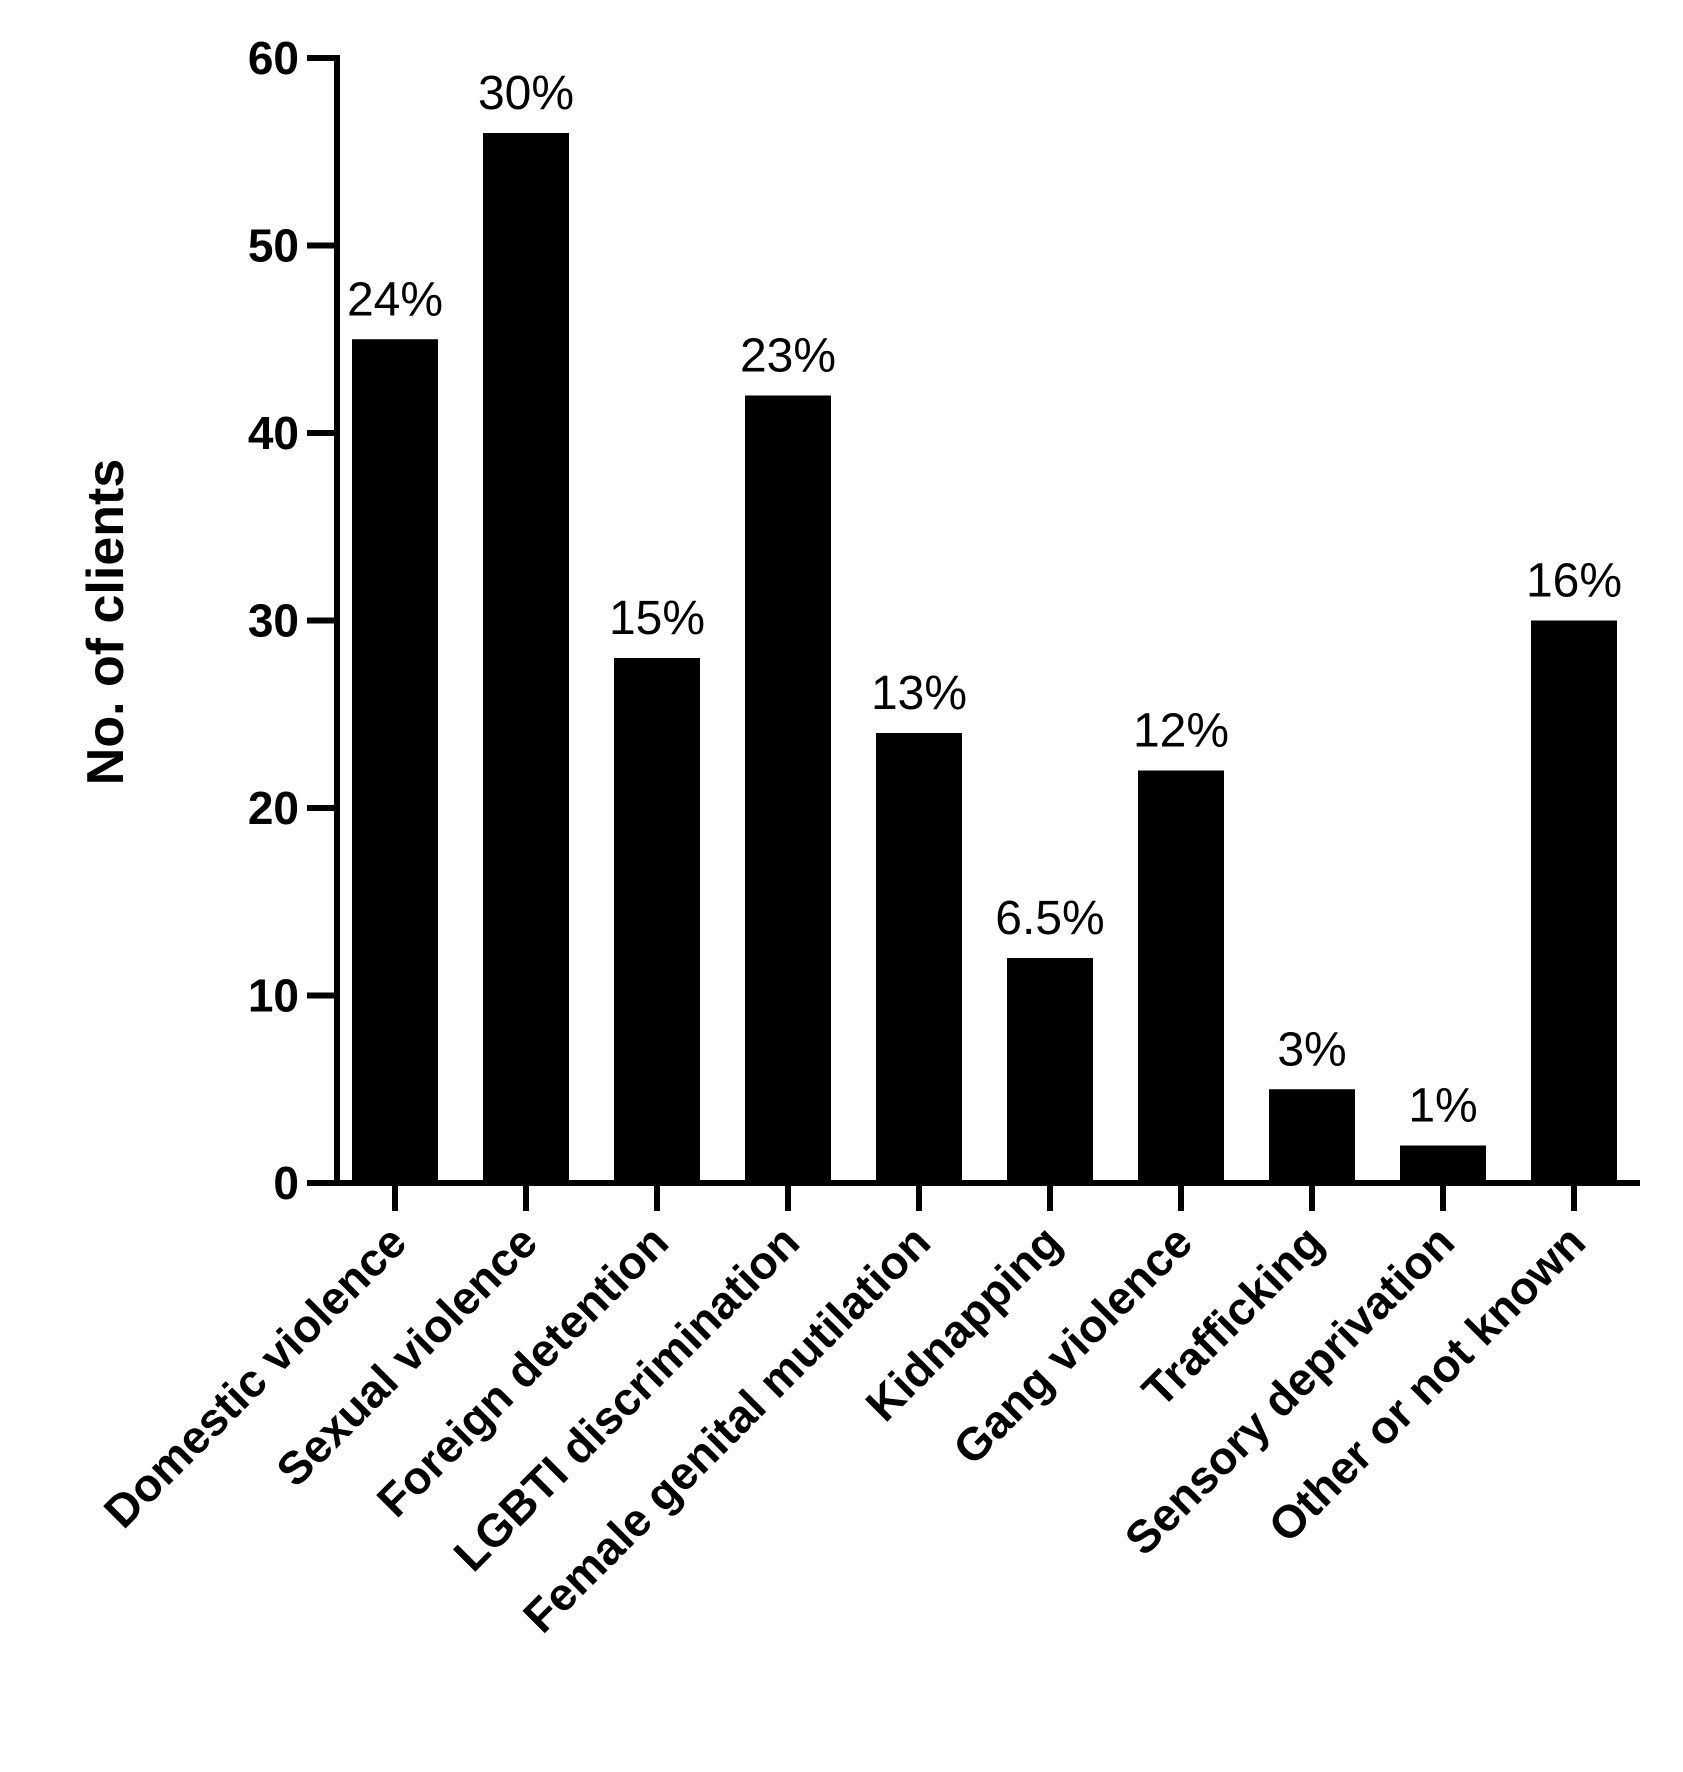 This screenshot has height=1772, width=1683. Describe the element at coordinates (1442, 1106) in the screenshot. I see `data-label-9: 1%` at that location.